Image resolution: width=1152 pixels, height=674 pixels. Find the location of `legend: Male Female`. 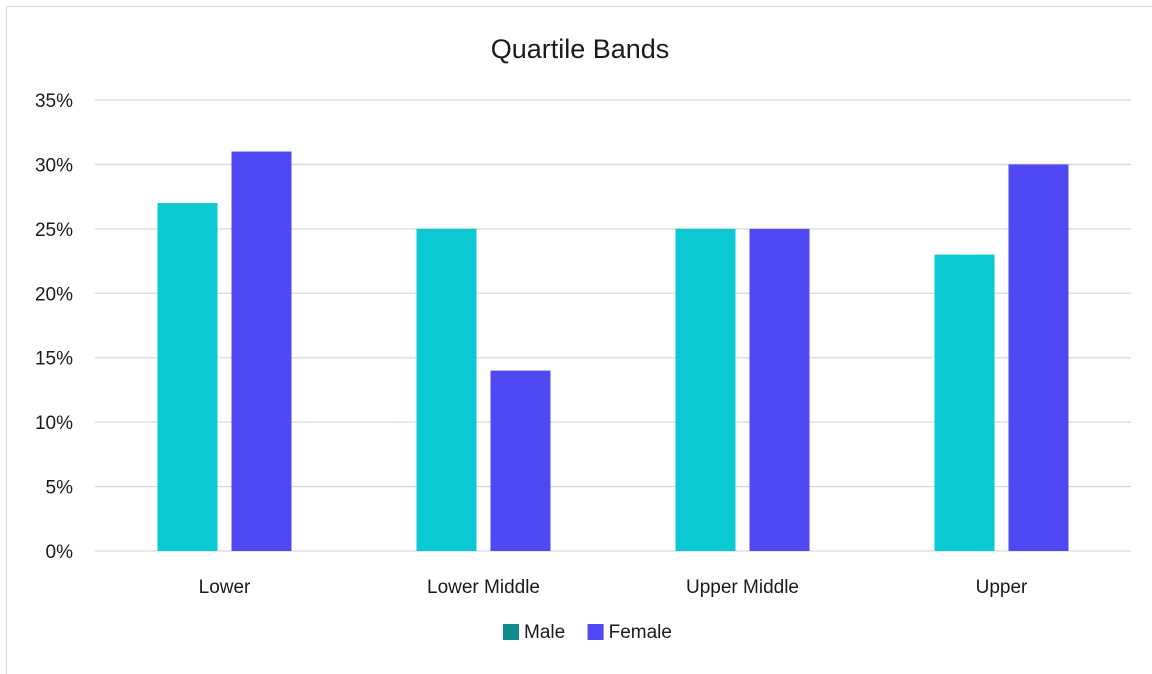

legend: Male Female is located at coordinates (587, 632).